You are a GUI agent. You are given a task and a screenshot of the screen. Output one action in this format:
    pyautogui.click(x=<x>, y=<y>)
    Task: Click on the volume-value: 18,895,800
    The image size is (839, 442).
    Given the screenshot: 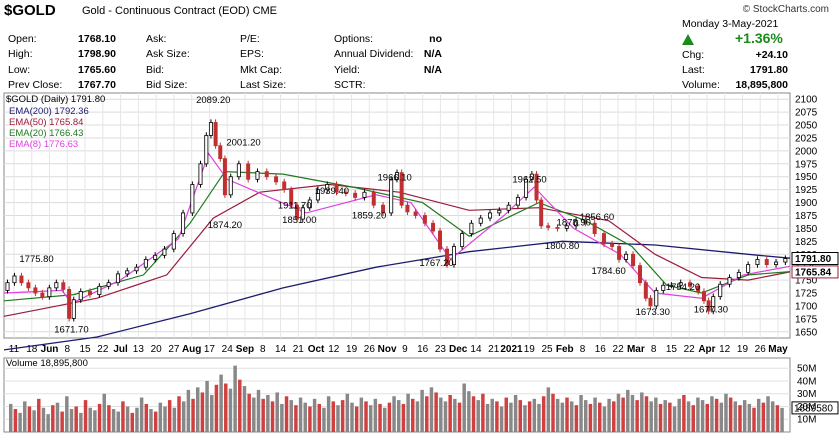 What is the action you would take?
    pyautogui.click(x=761, y=85)
    